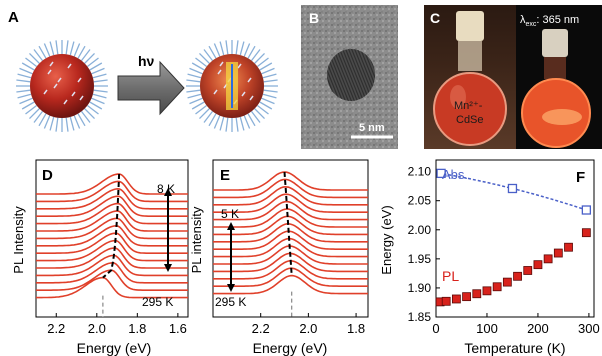  I want to click on x-tick-label: 1.8, so click(137, 328).